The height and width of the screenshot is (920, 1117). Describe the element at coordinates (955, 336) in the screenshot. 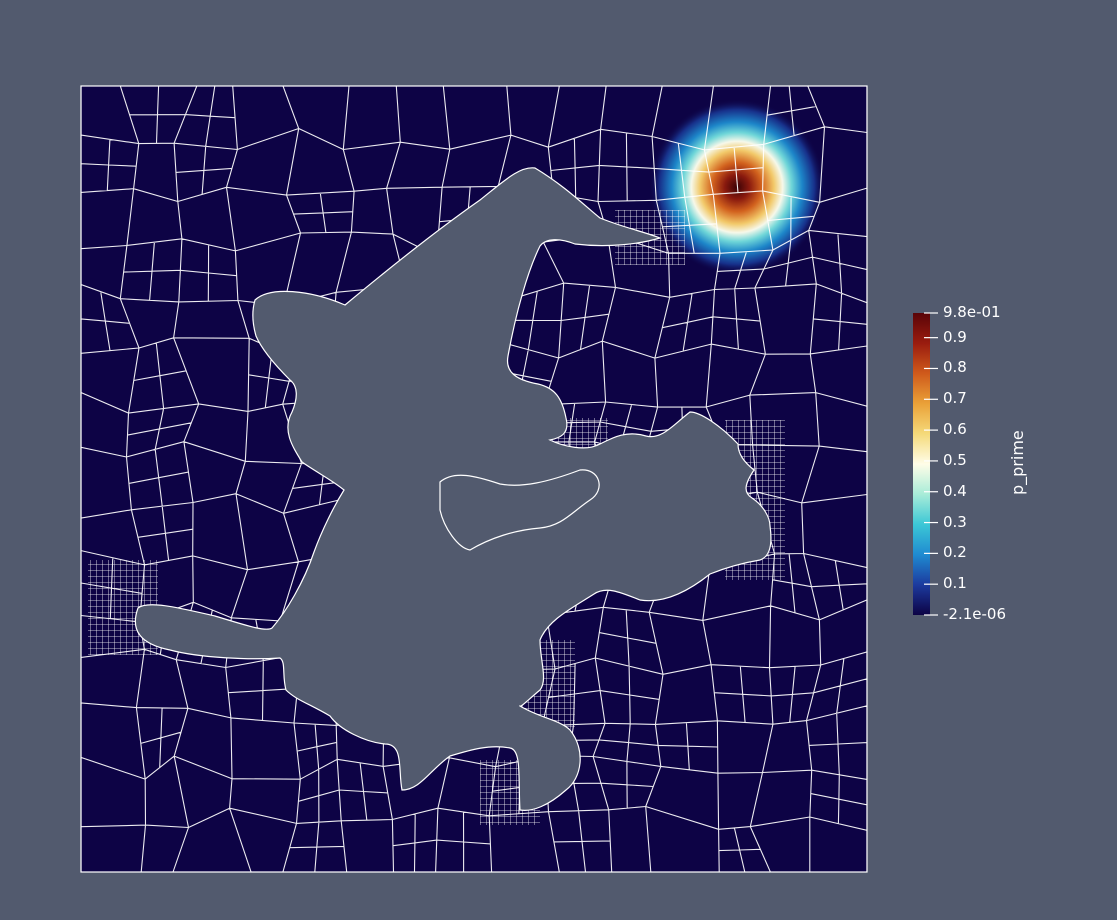

I see `colorbar-tick-label: 0.9` at that location.